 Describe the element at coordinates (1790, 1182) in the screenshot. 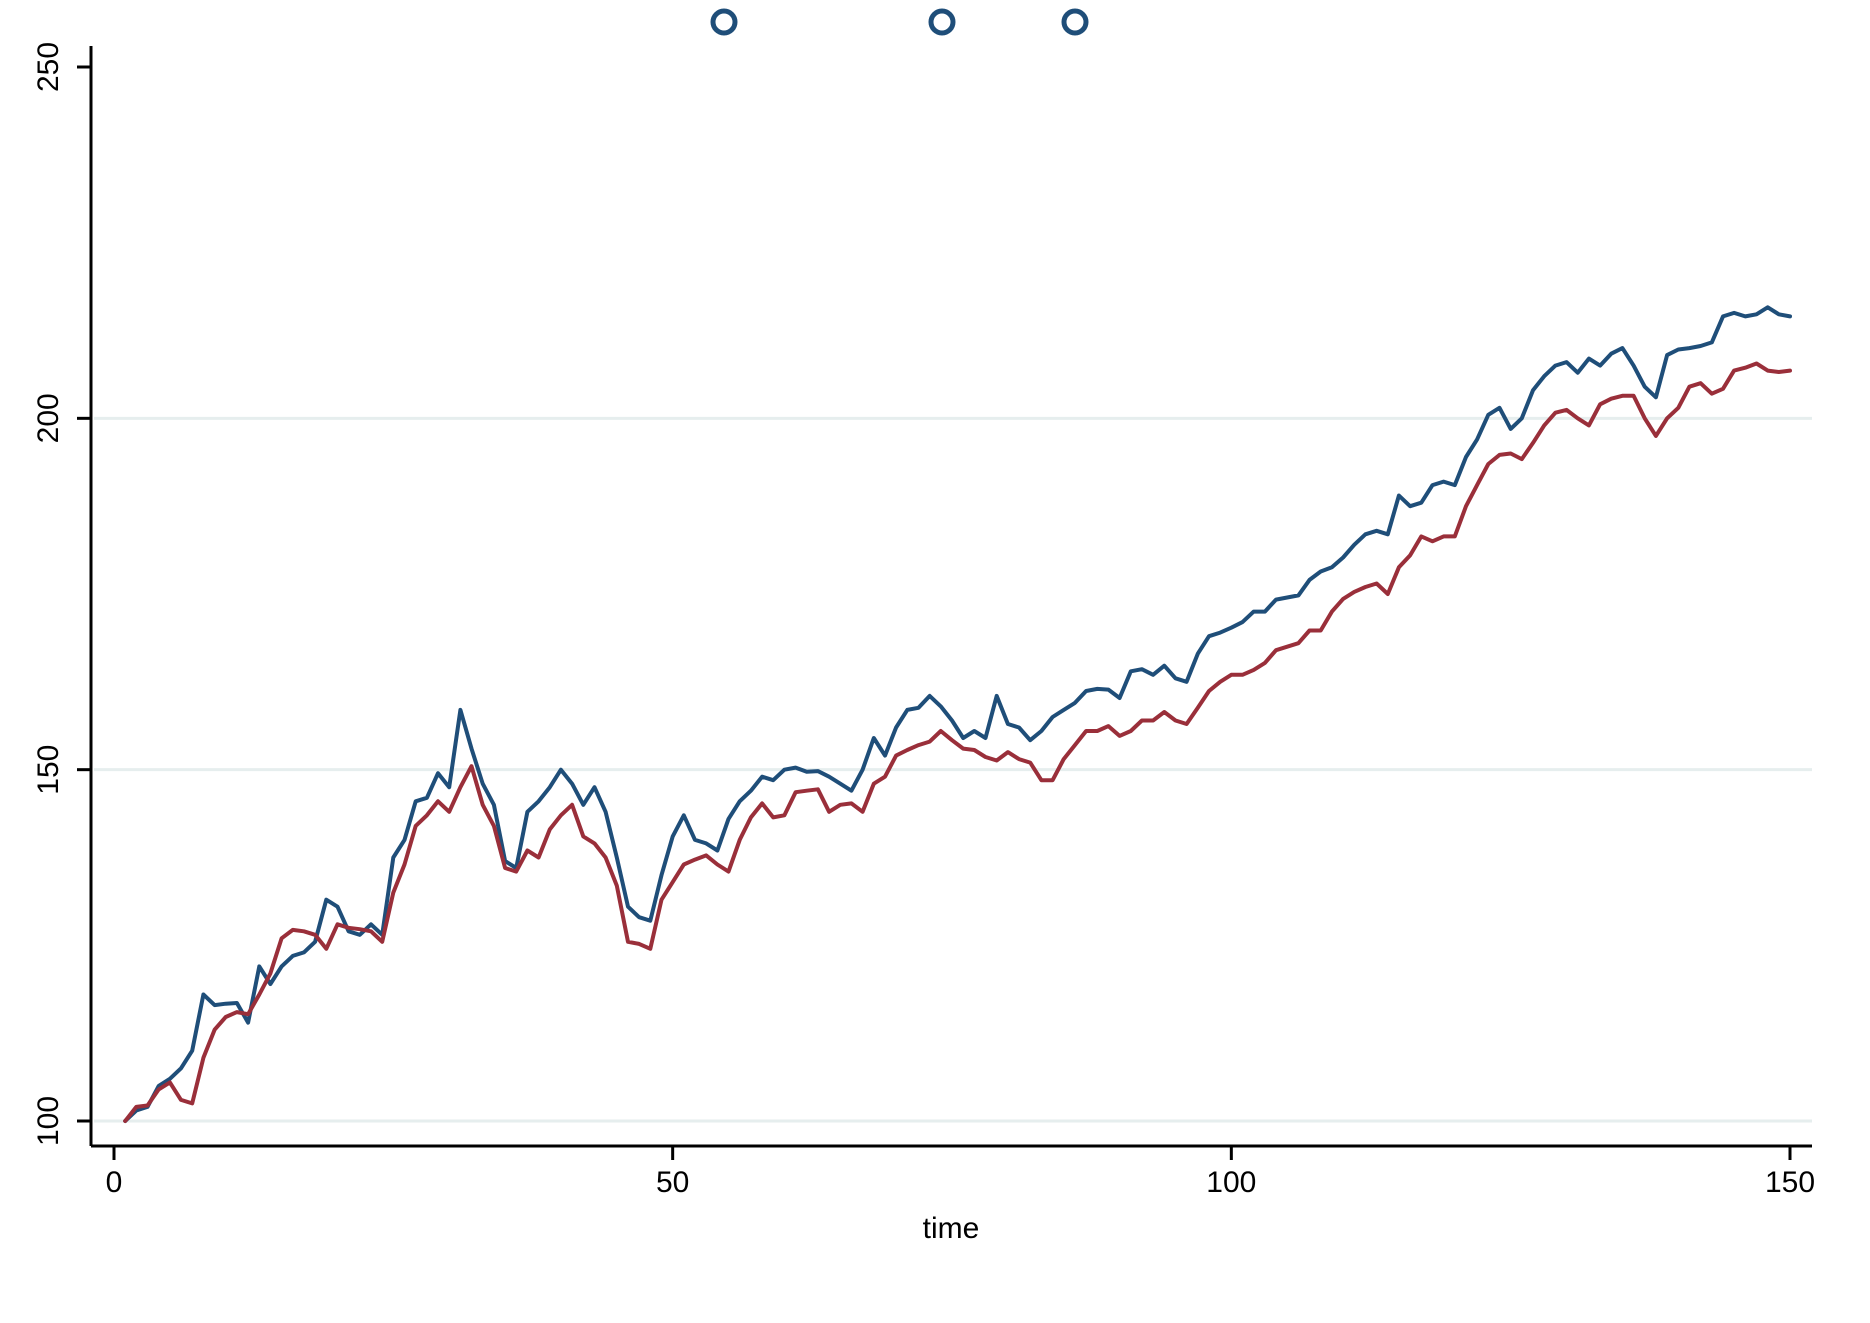

I see `x-tick-label-150: 150` at that location.